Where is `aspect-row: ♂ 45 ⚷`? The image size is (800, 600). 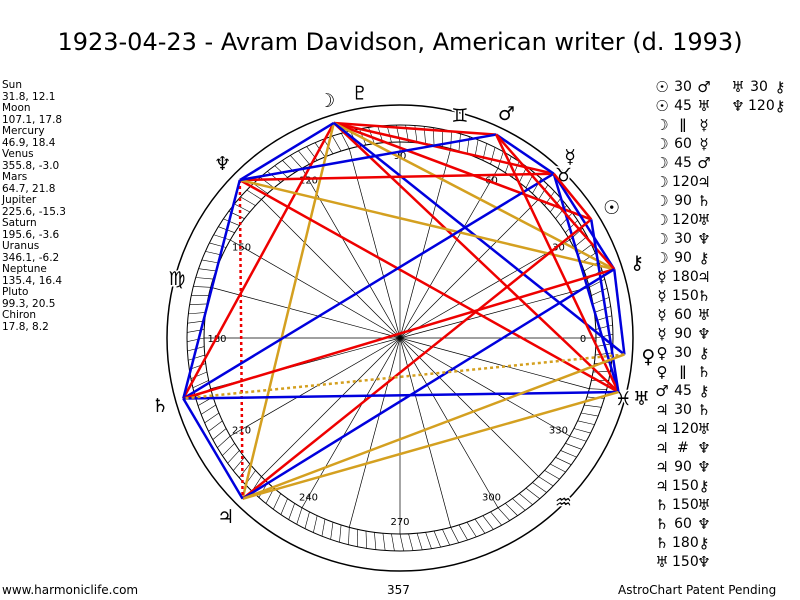
aspect-row: ♂ 45 ⚷ is located at coordinates (683, 390).